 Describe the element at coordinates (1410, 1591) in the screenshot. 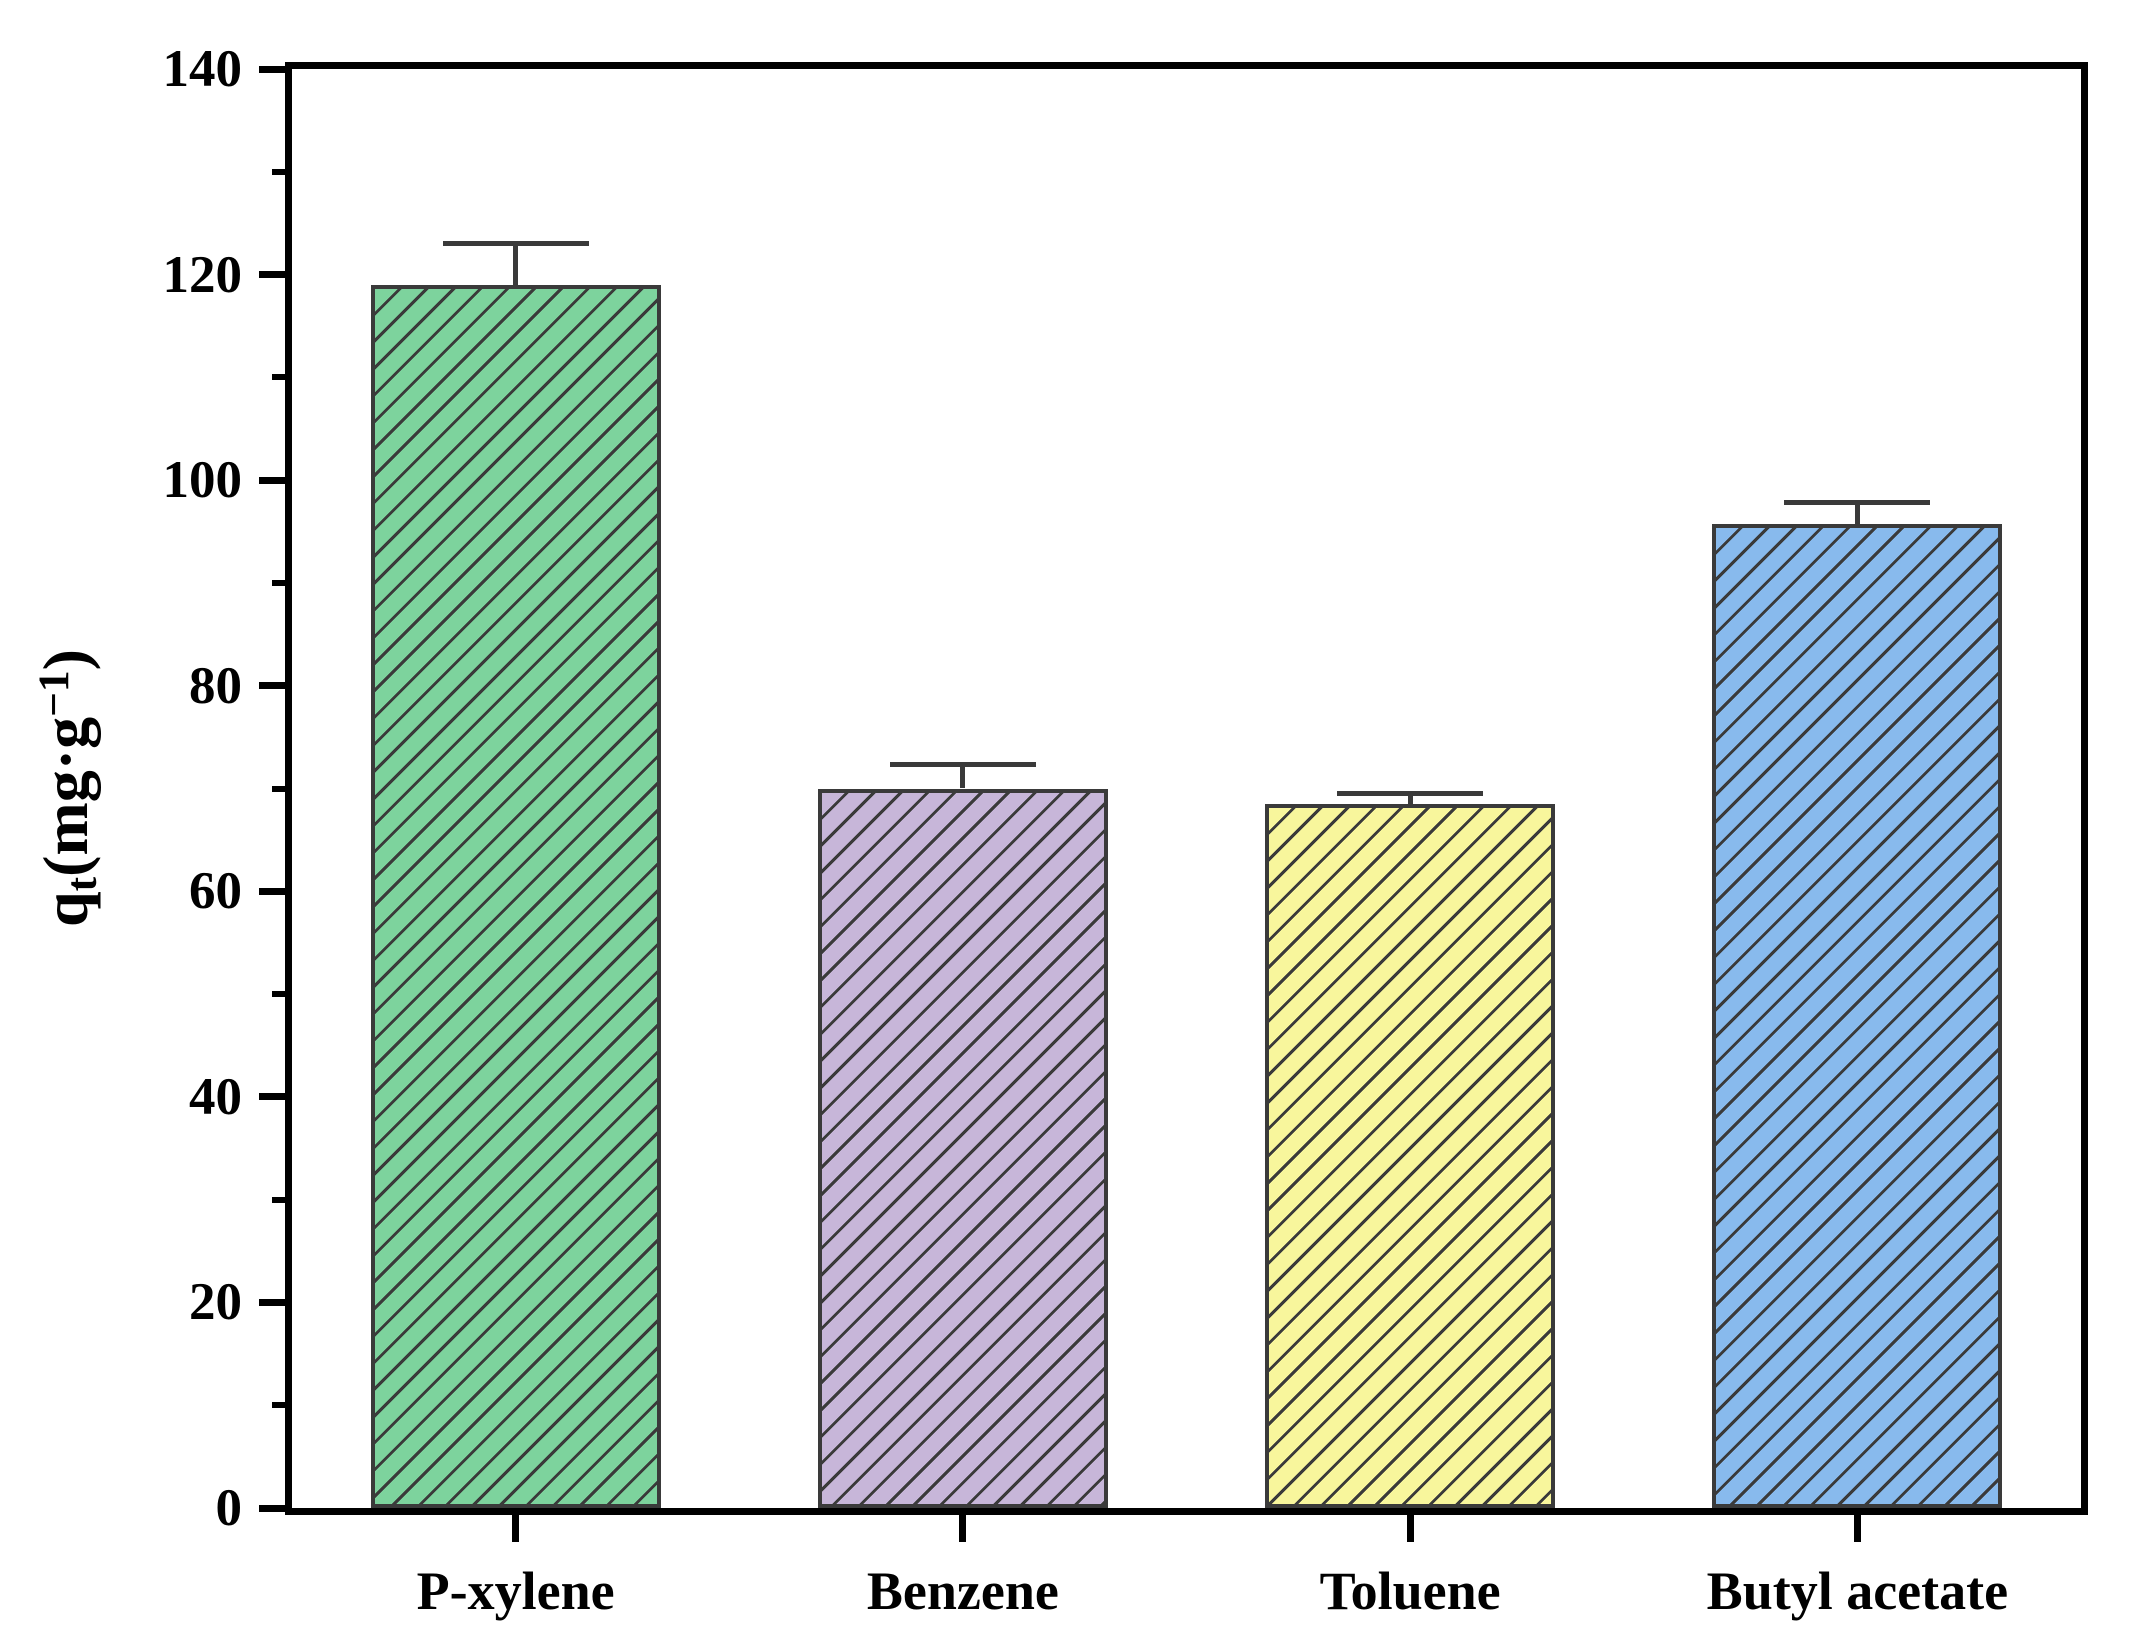

I see `x-category-label-toluene: Toluene` at that location.